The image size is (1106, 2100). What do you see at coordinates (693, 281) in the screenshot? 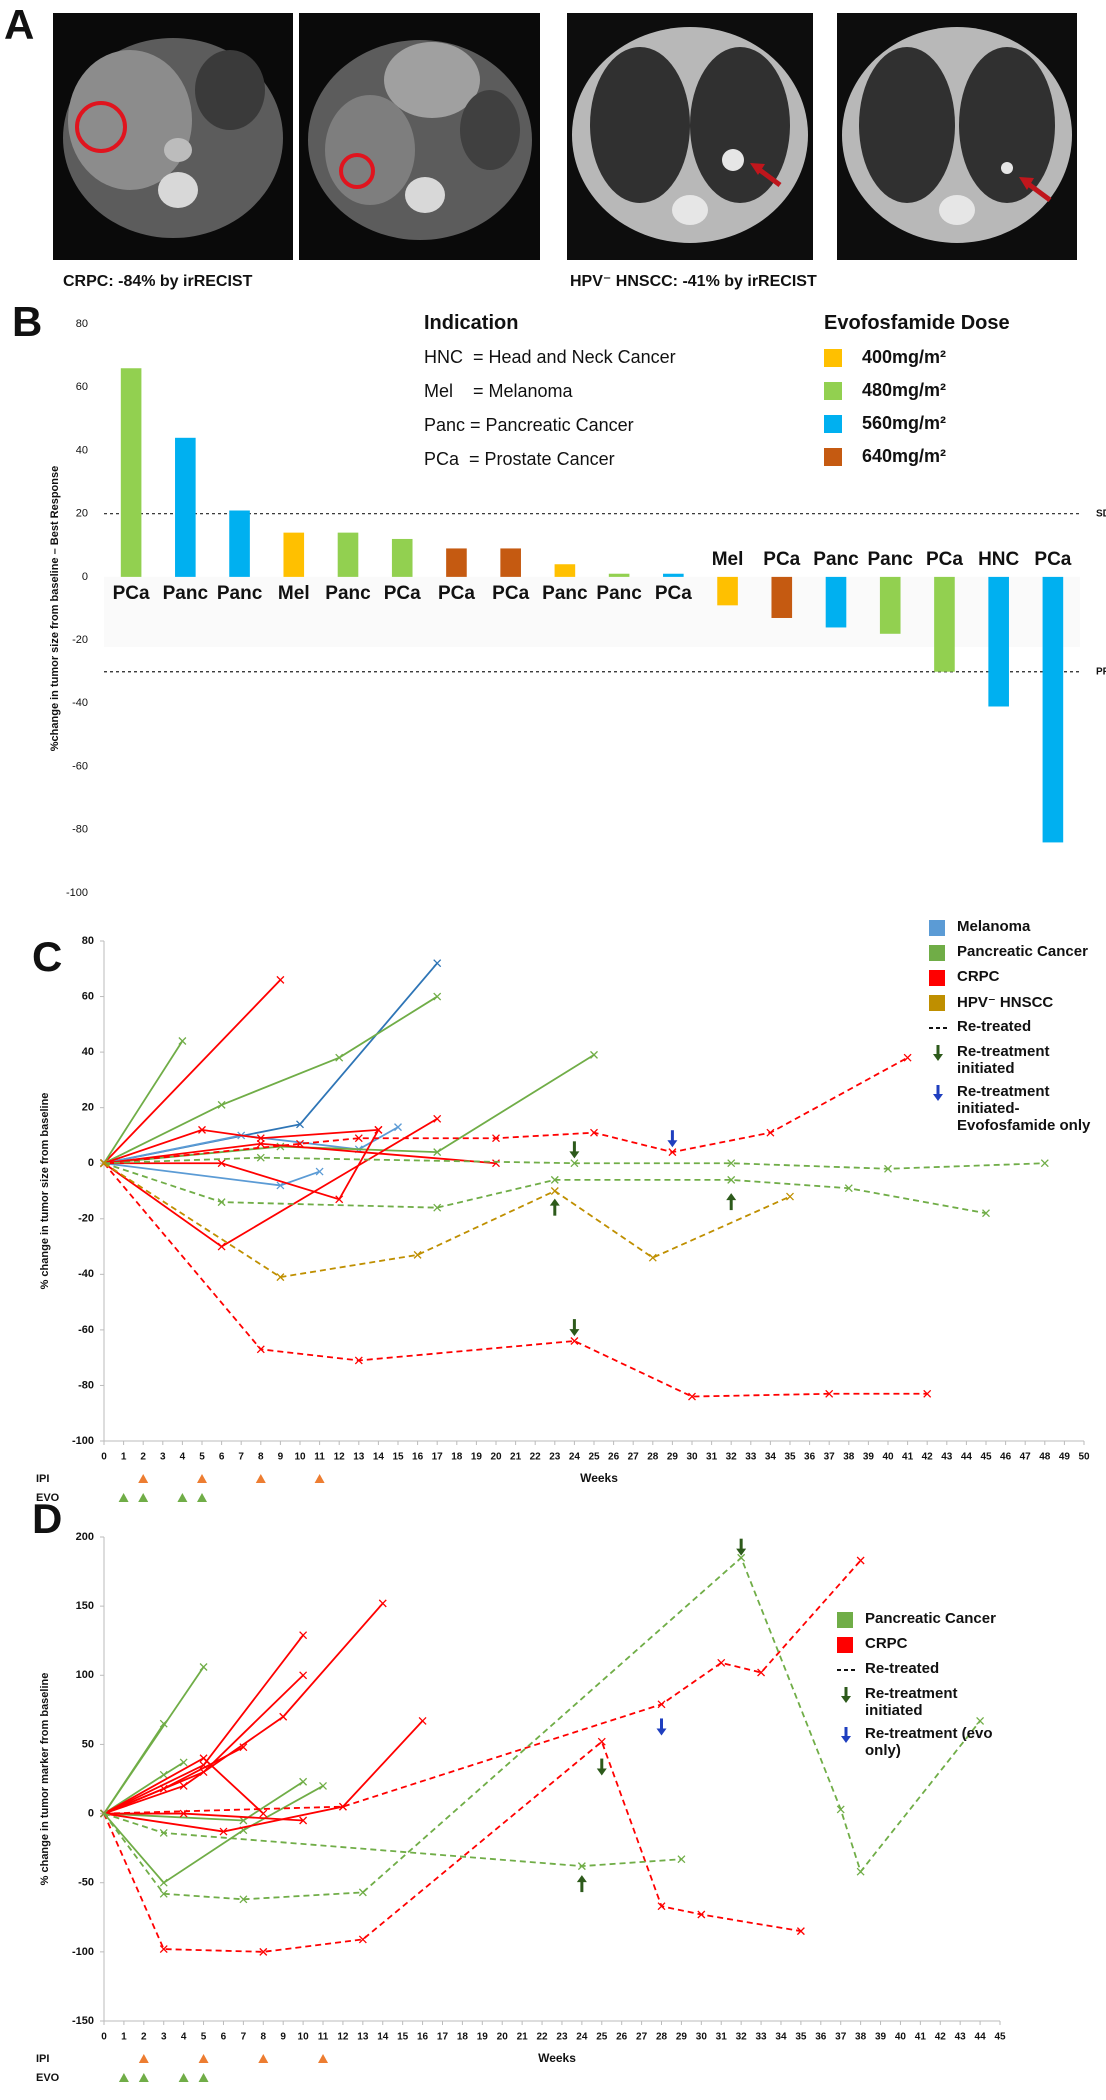
I see `image-caption: HPV⁻ HNSCC: -41% by irRECIST` at bounding box center [693, 281].